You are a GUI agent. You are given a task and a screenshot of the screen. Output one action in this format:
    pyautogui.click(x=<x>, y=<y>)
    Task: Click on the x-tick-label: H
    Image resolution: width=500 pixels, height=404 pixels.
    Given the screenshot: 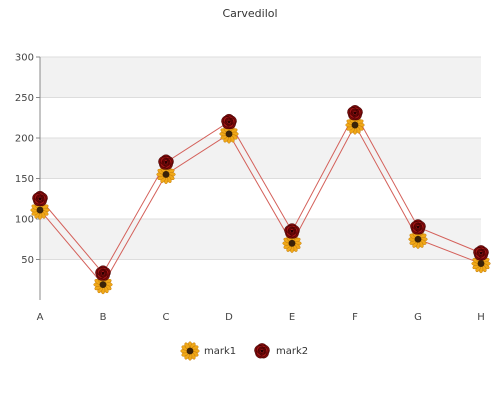 What is the action you would take?
    pyautogui.click(x=481, y=317)
    